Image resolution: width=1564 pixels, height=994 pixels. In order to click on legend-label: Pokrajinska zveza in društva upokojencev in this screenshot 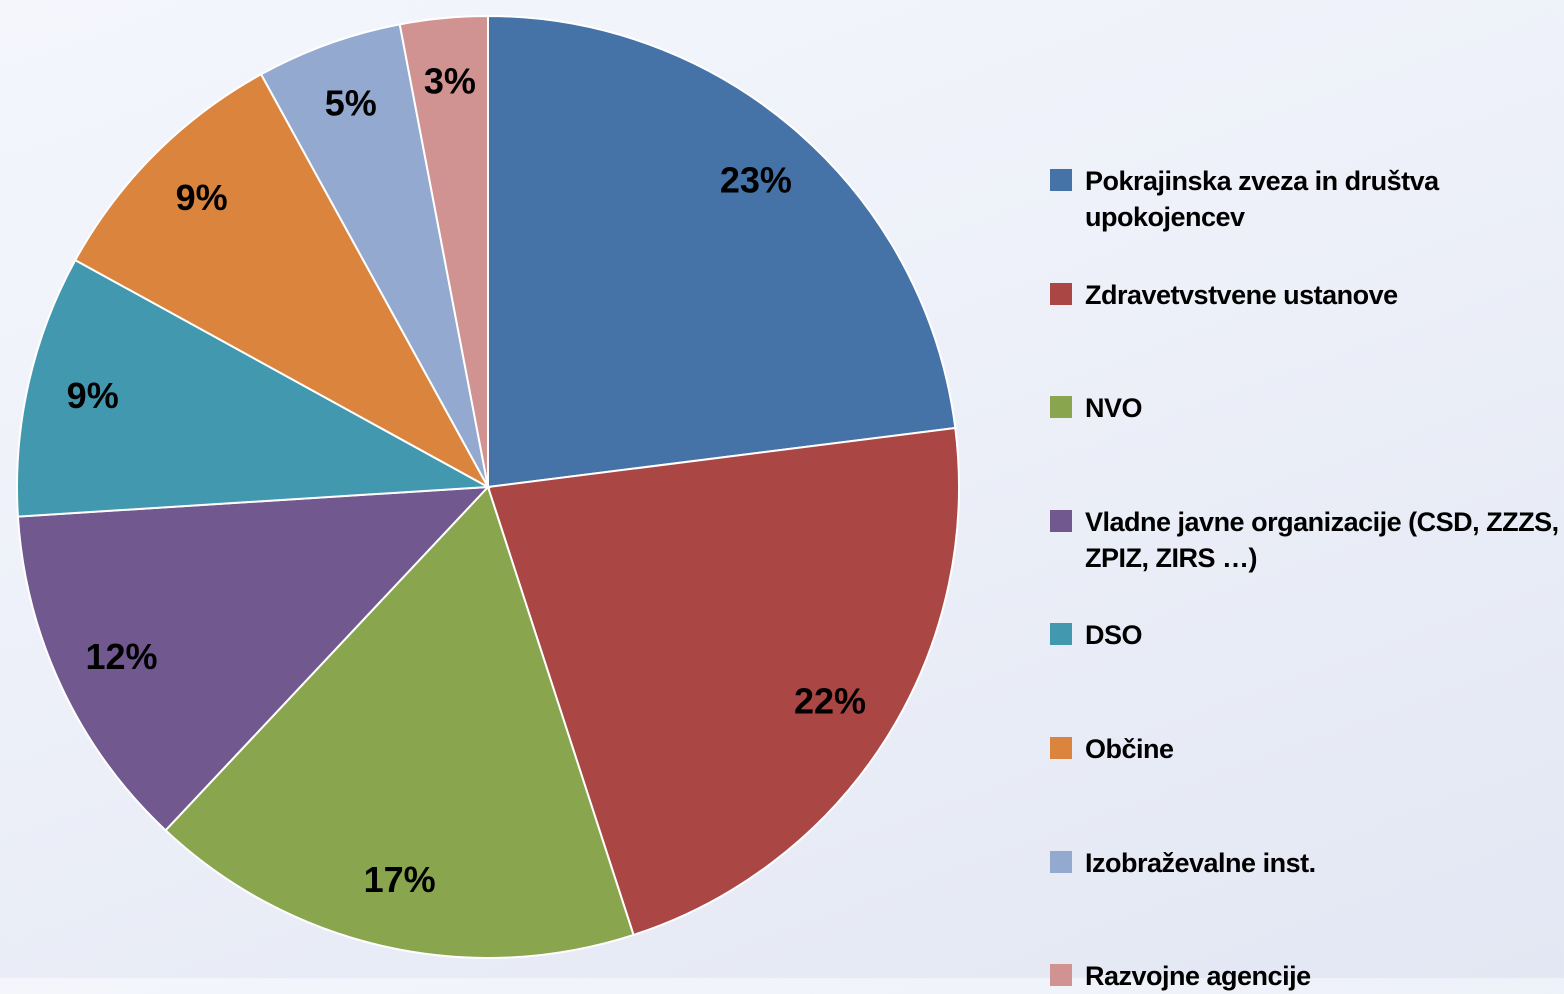, I will do `click(1262, 199)`.